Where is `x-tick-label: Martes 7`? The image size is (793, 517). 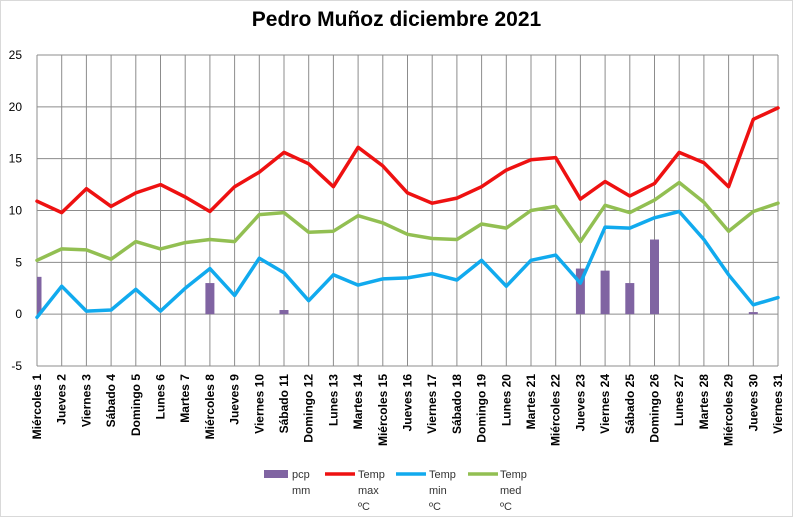 x-tick-label: Martes 7 is located at coordinates (185, 398).